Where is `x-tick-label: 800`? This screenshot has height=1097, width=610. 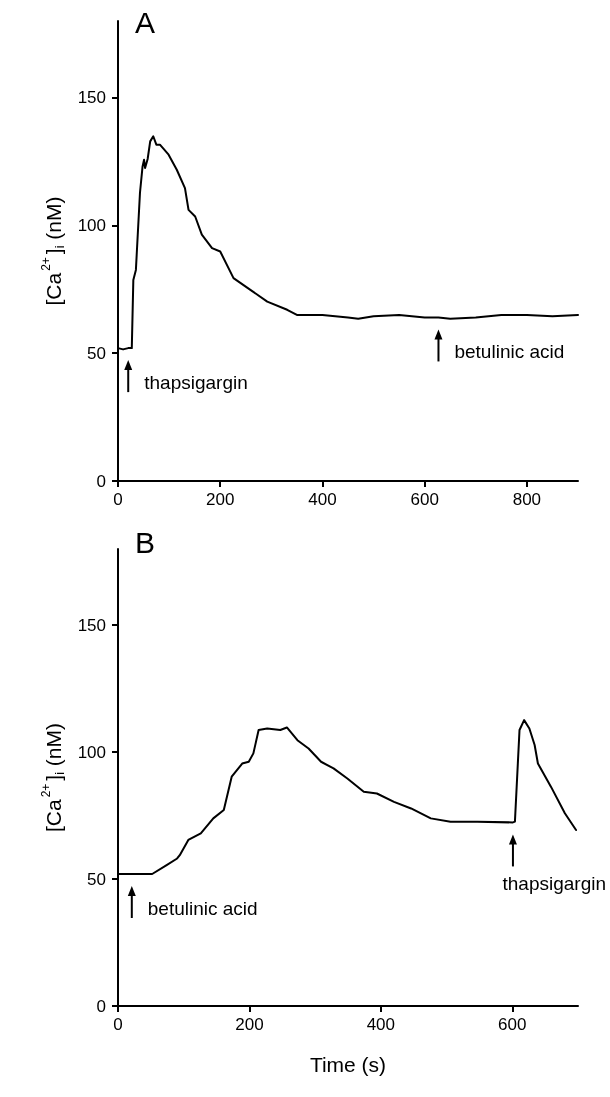 x-tick-label: 800 is located at coordinates (527, 499).